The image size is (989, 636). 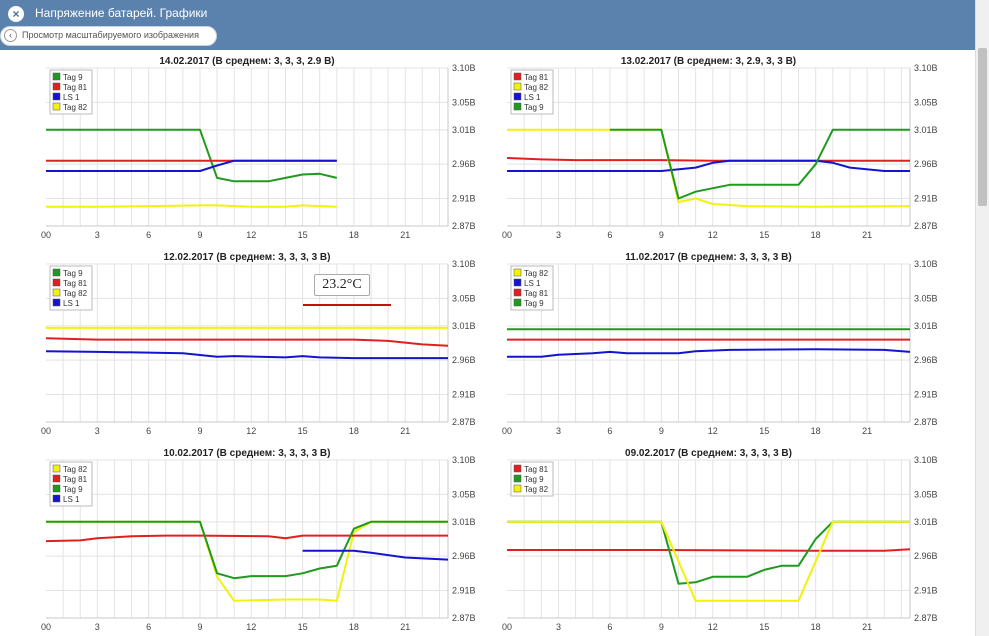 I want to click on scrollbar-thumb, so click(x=982, y=127).